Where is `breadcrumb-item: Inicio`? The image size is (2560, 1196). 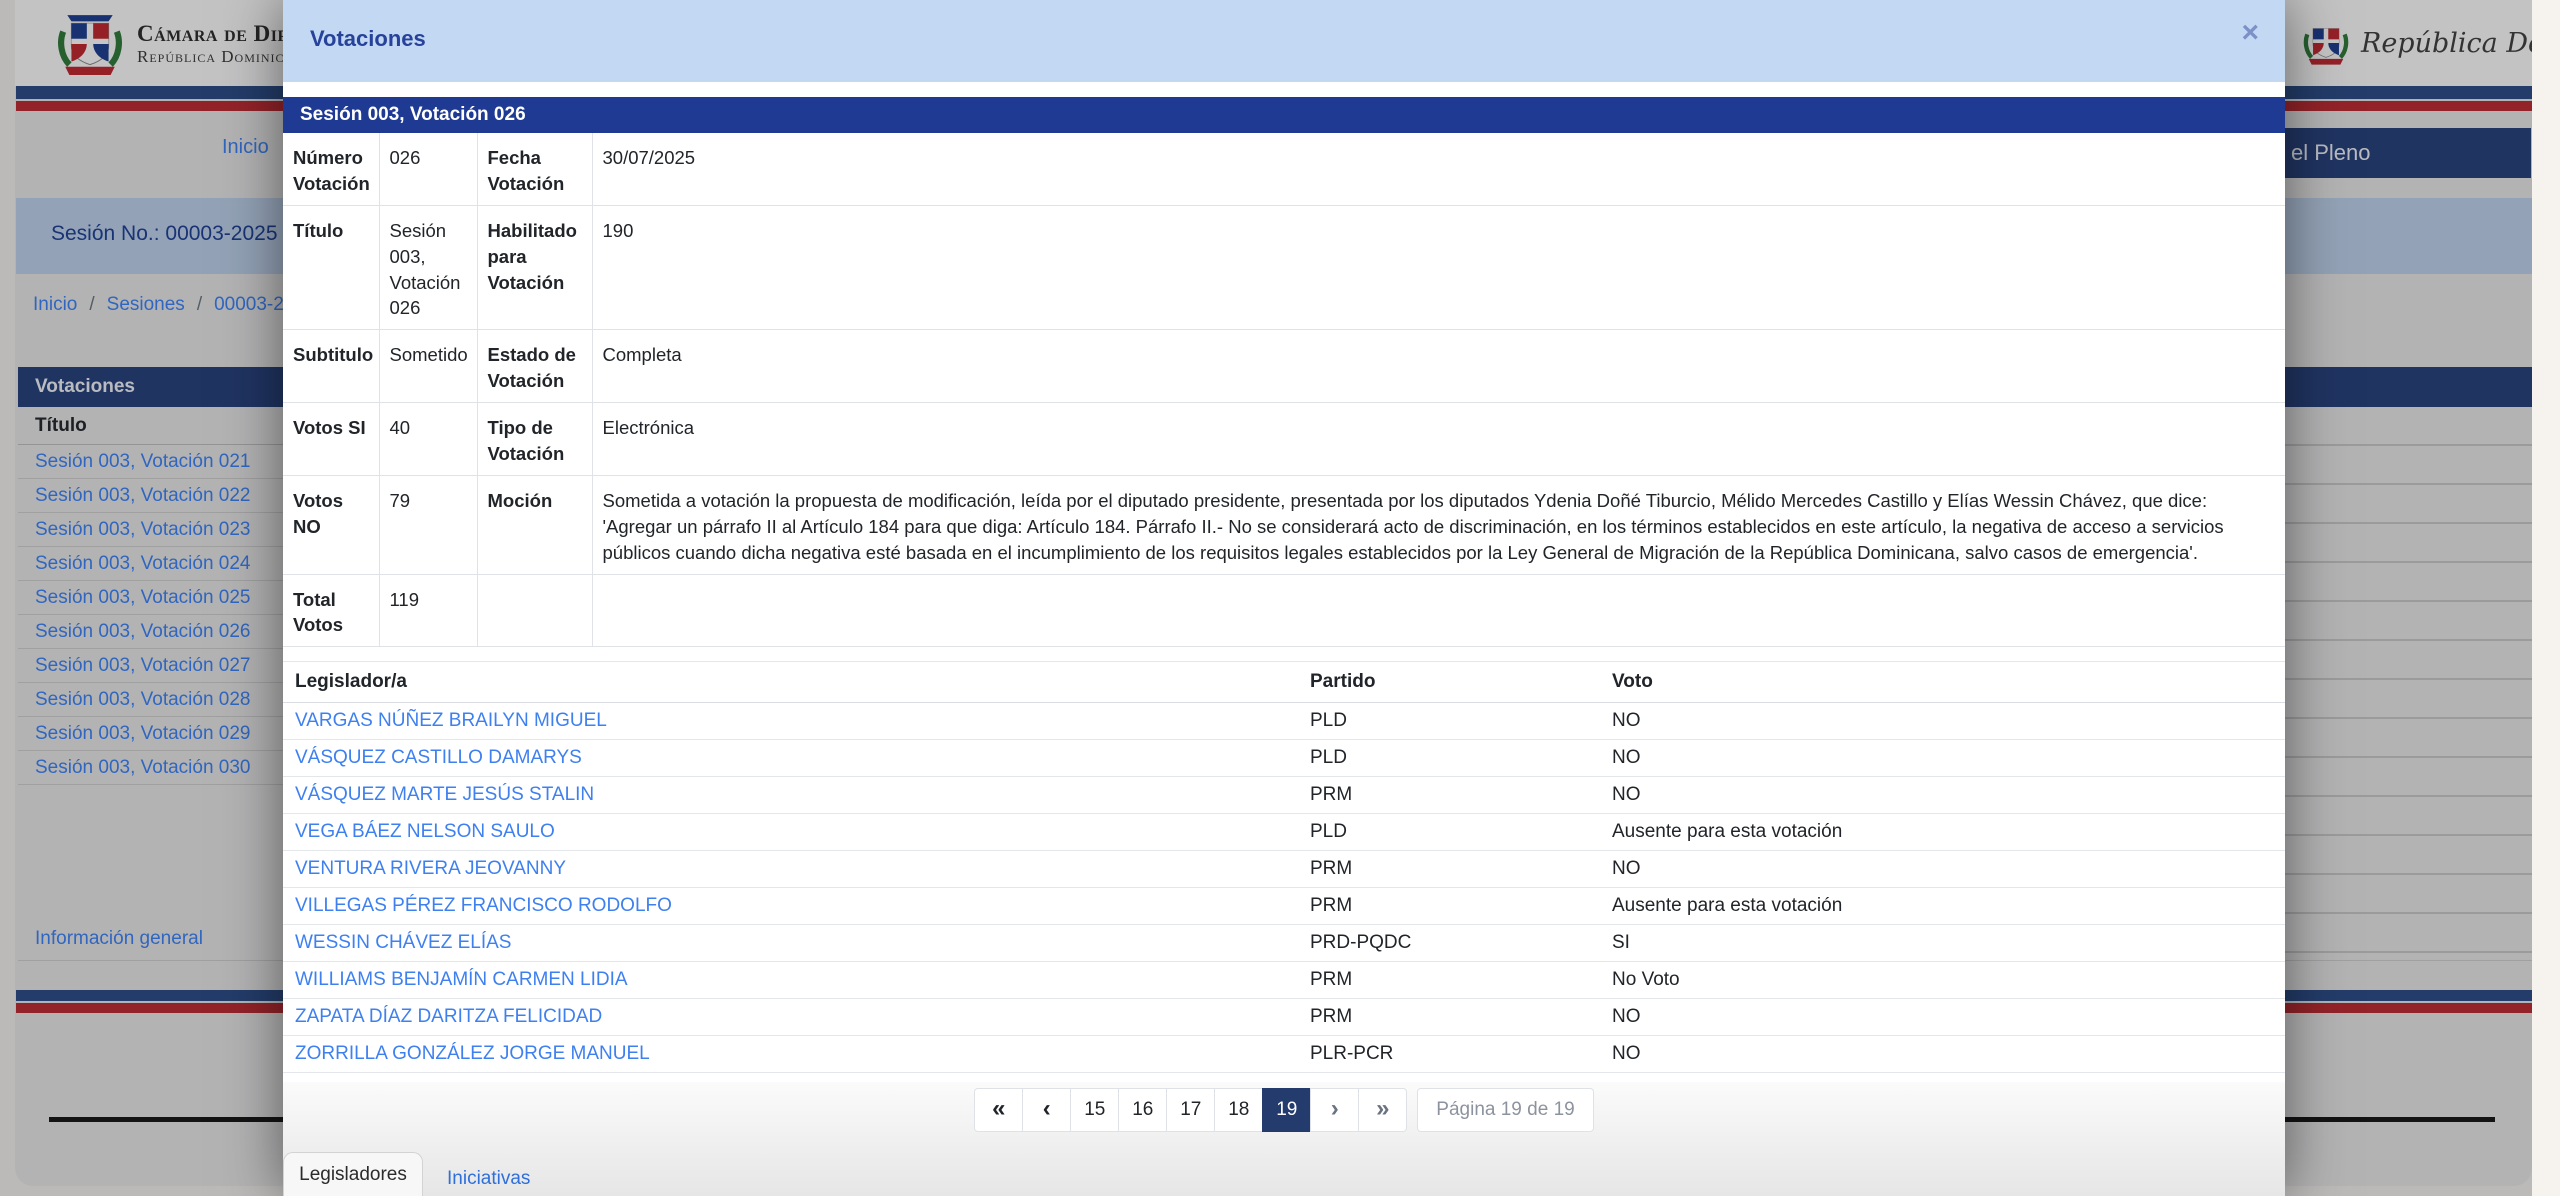
breadcrumb-item: Inicio is located at coordinates (55, 304).